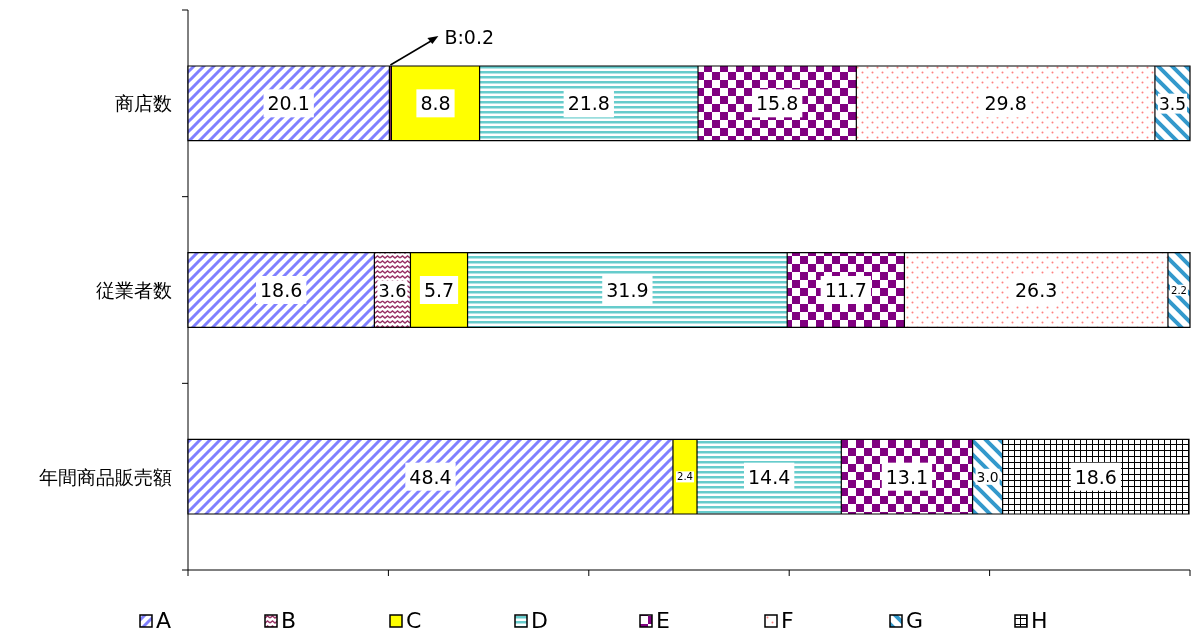  Describe the element at coordinates (469, 37) in the screenshot. I see `data-label: B:0.2` at that location.